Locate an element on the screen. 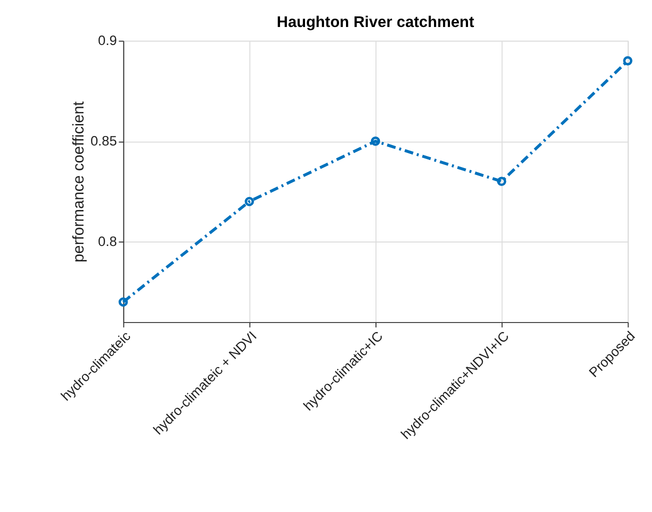 The height and width of the screenshot is (512, 652). y-tick-label: 0.8 is located at coordinates (107, 242).